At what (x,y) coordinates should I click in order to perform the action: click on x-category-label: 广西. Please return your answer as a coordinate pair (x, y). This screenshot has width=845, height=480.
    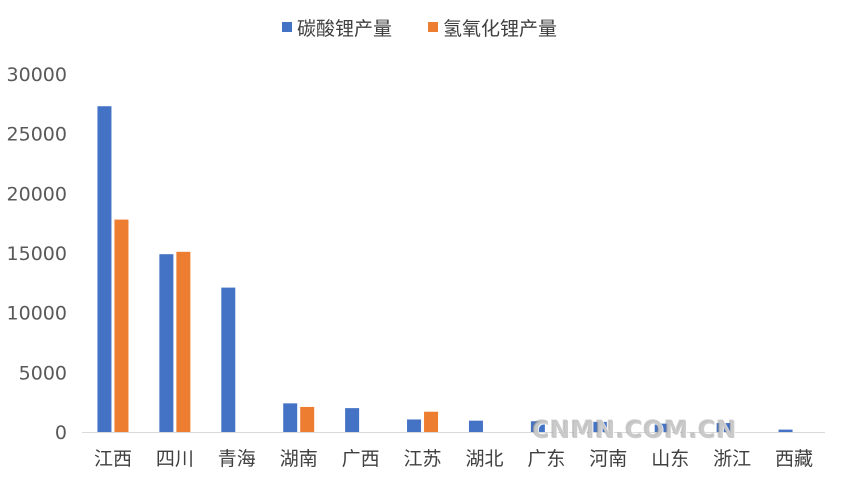
    Looking at the image, I should click on (361, 459).